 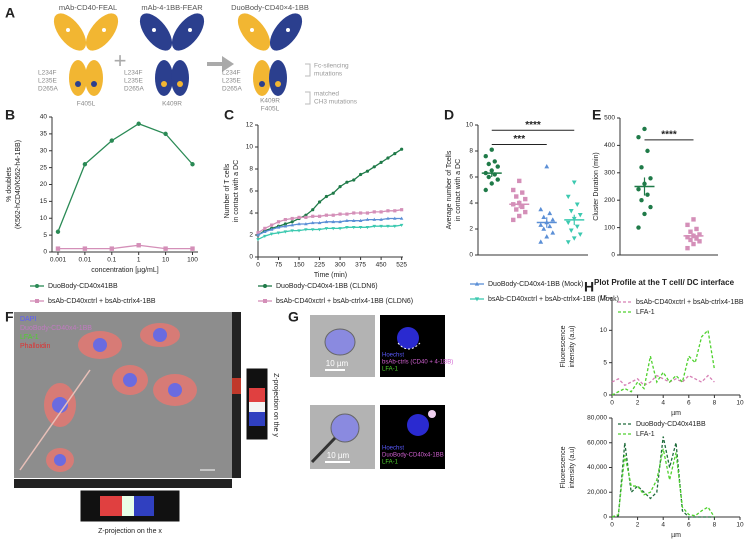 What do you see at coordinates (715, 403) in the screenshot?
I see `x-tick-label: 8` at bounding box center [715, 403].